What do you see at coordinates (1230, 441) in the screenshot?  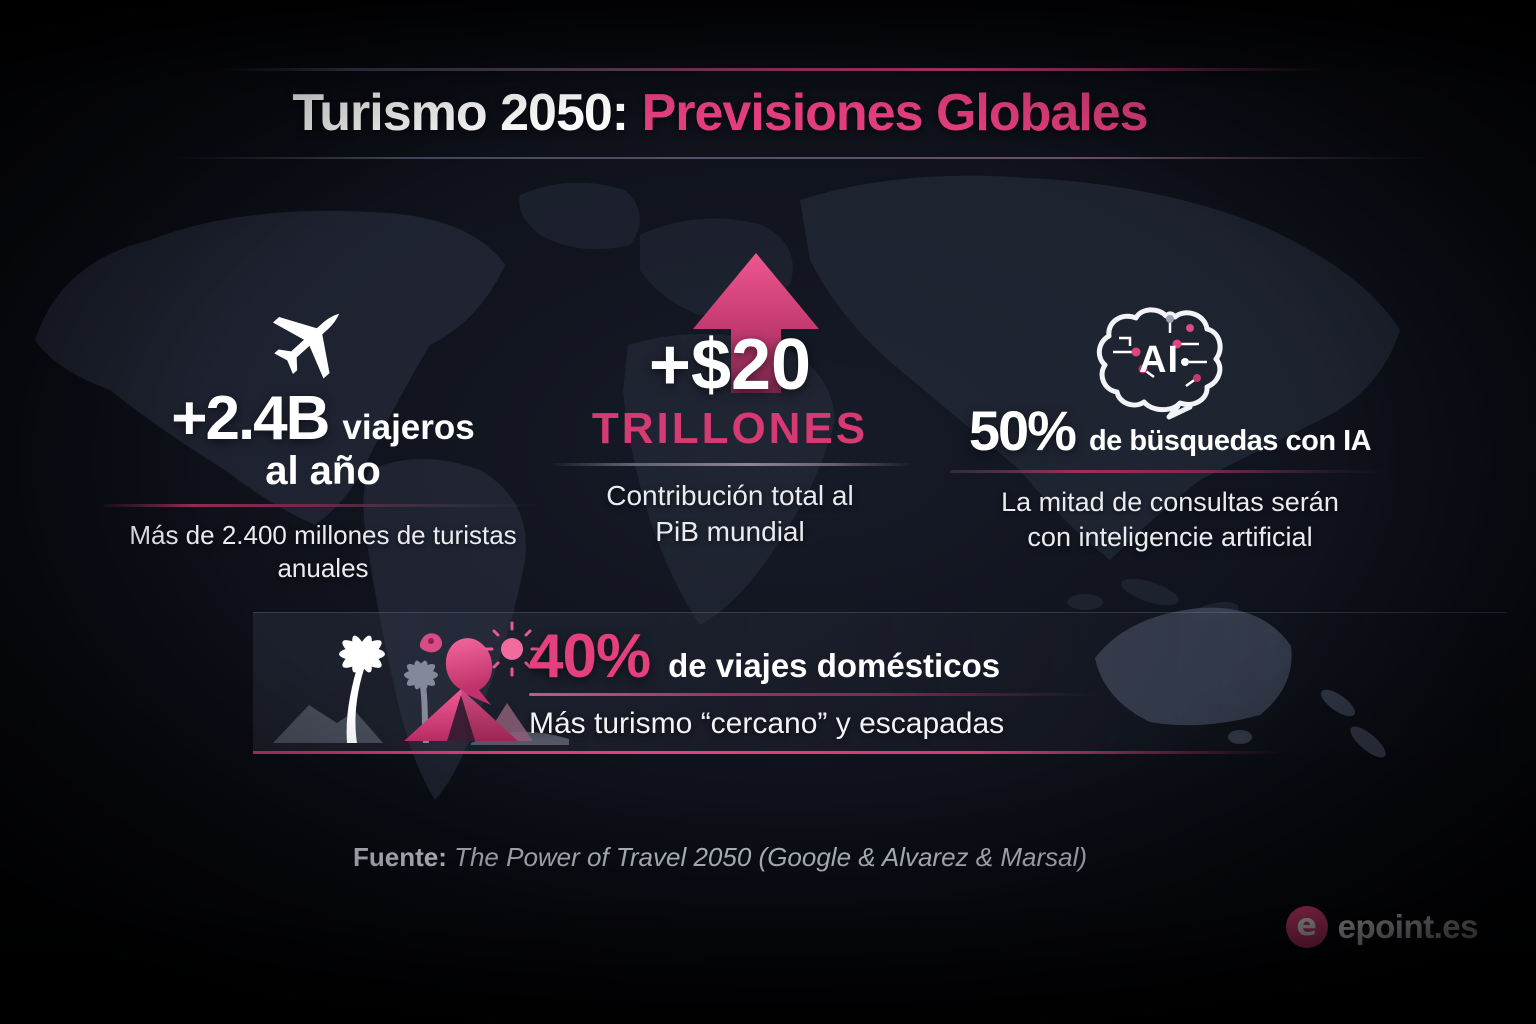 I see `ai-unit: de büsquedas con IA` at bounding box center [1230, 441].